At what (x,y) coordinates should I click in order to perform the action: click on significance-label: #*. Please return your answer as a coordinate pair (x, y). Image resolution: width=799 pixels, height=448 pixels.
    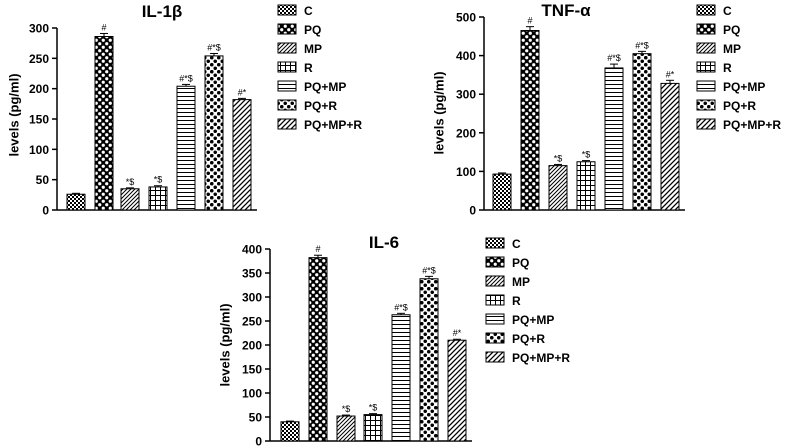
    Looking at the image, I should click on (457, 333).